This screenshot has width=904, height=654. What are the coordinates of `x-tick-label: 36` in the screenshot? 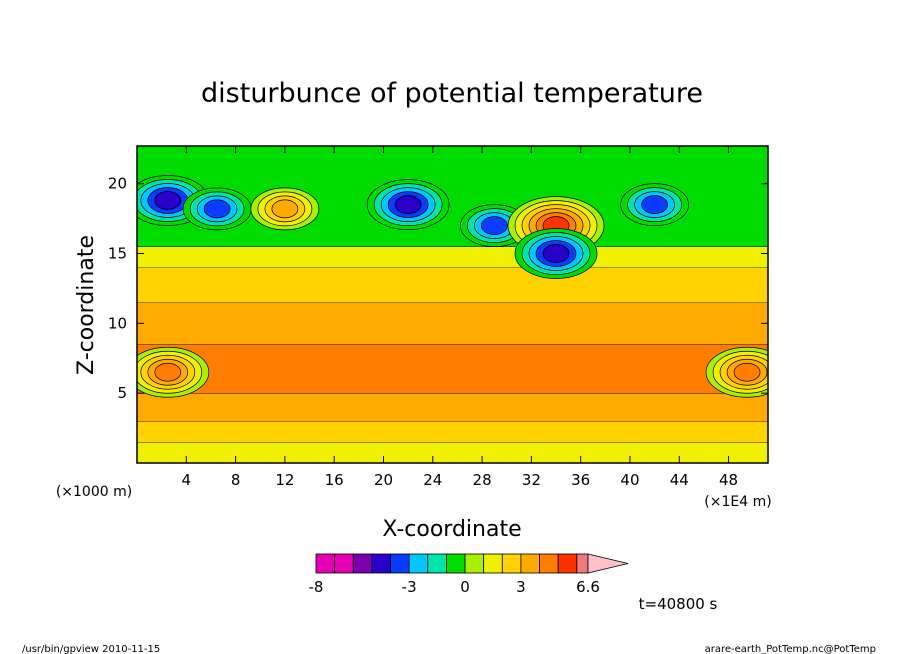 It's located at (580, 480).